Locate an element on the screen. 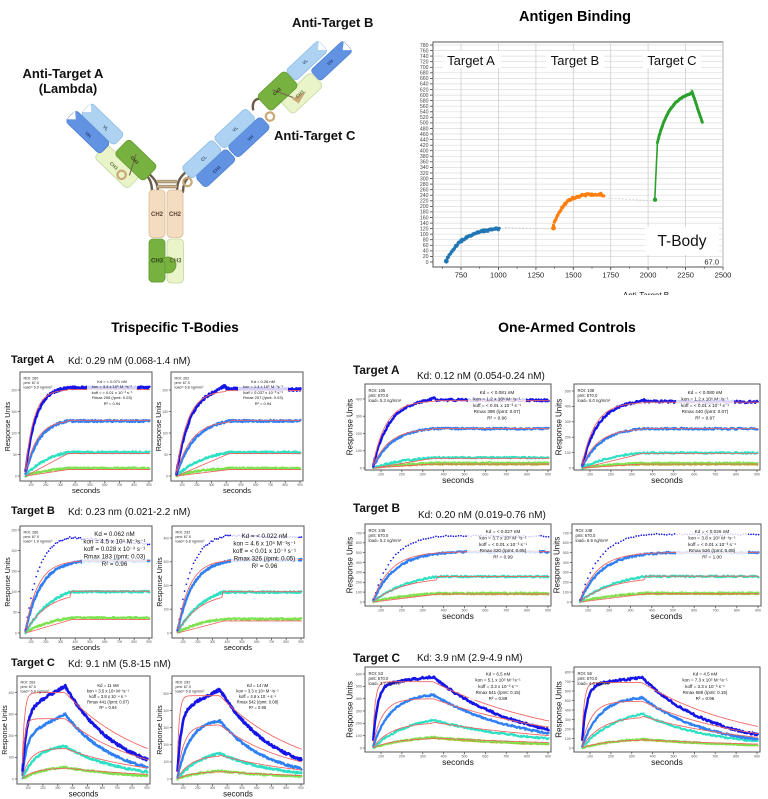 This screenshot has height=799, width=768. svg-text: koff = 0.037 x 10⁻³ s⁻¹ is located at coordinates (263, 392).